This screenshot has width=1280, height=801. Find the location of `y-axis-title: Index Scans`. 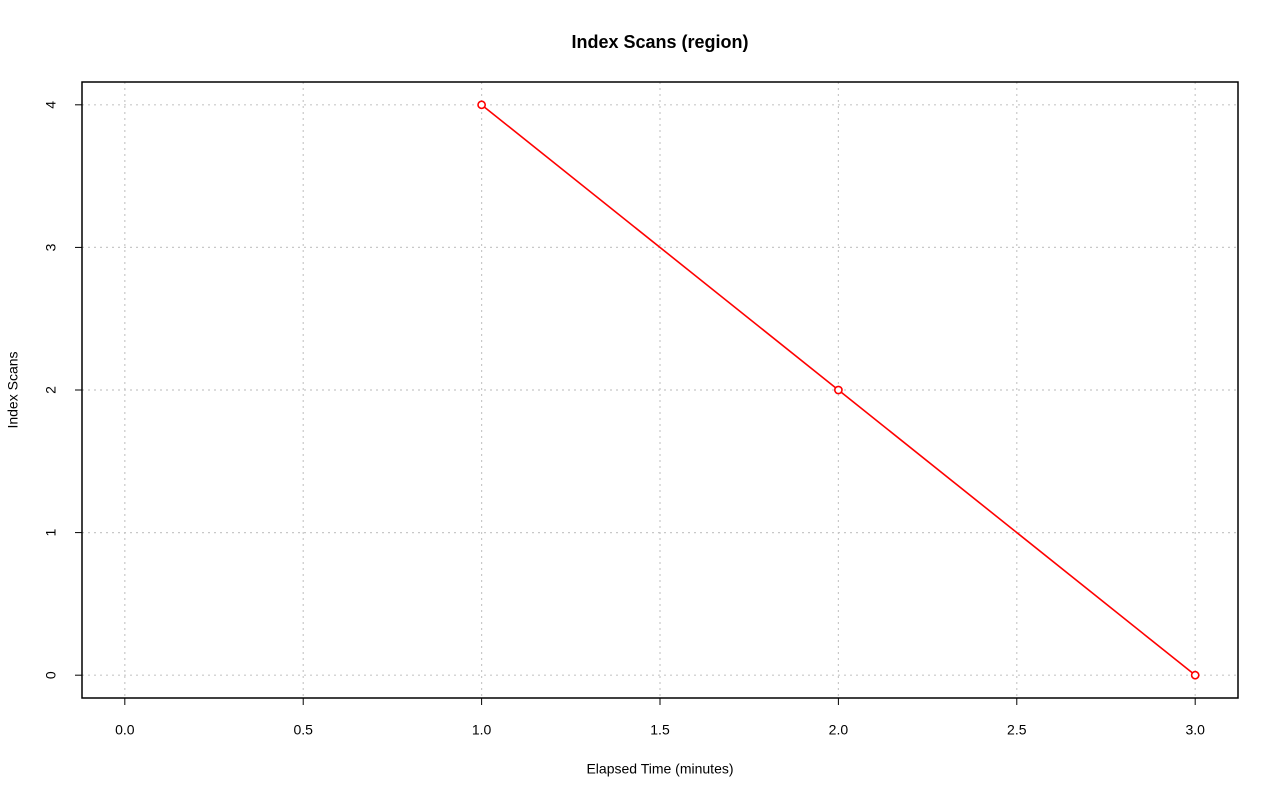

y-axis-title: Index Scans is located at coordinates (13, 389).